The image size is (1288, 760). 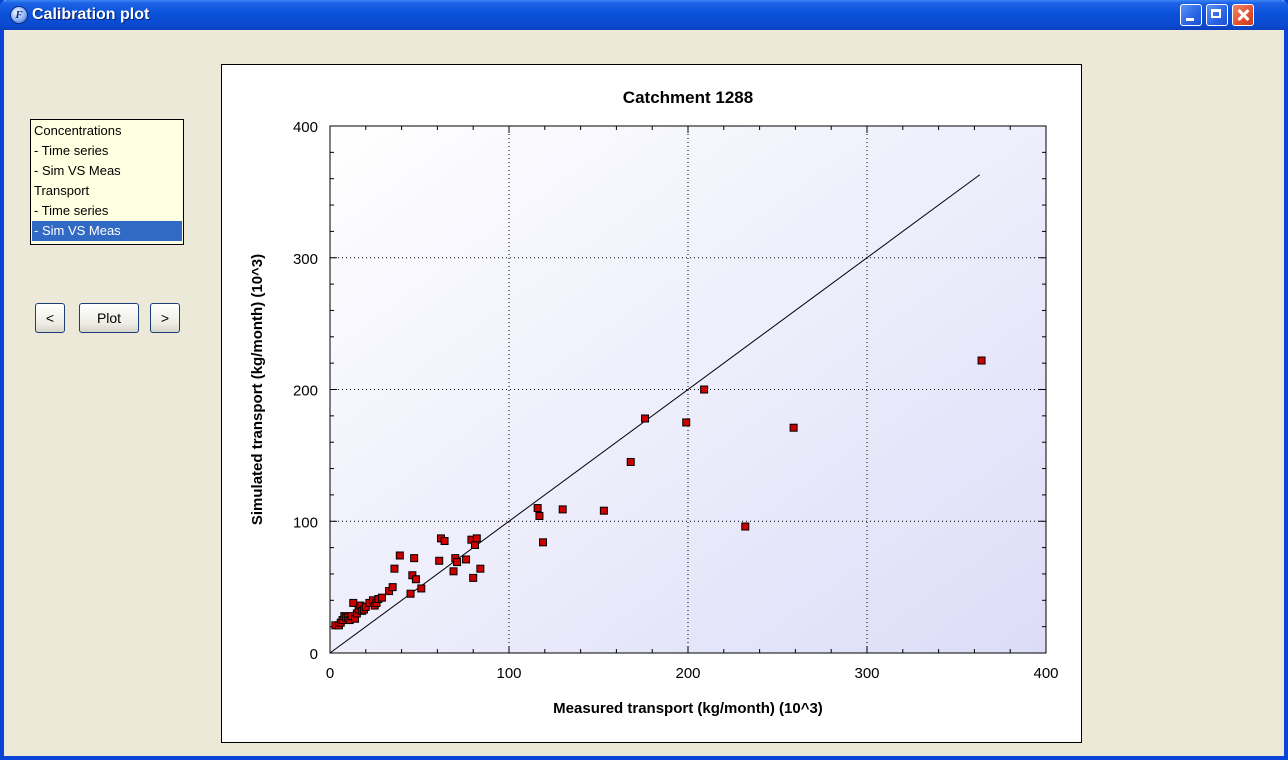 What do you see at coordinates (107, 131) in the screenshot?
I see `list-item-concentrations: Concentrations` at bounding box center [107, 131].